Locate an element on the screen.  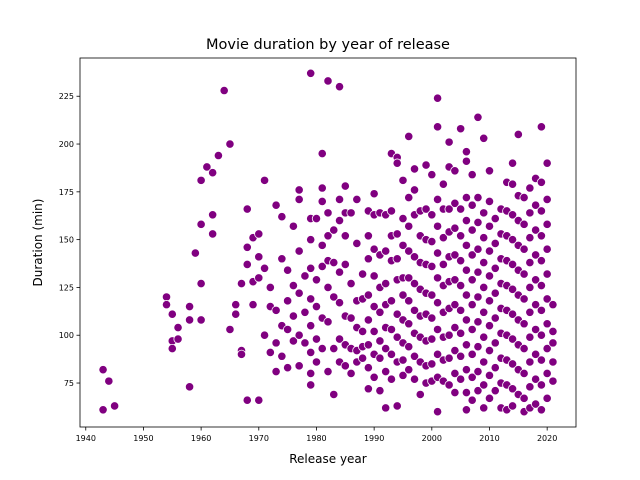
x-axis-ticks: 1940 1950 1960 1970 1980 1990 2000 2010 2020 is located at coordinates (316, 435).